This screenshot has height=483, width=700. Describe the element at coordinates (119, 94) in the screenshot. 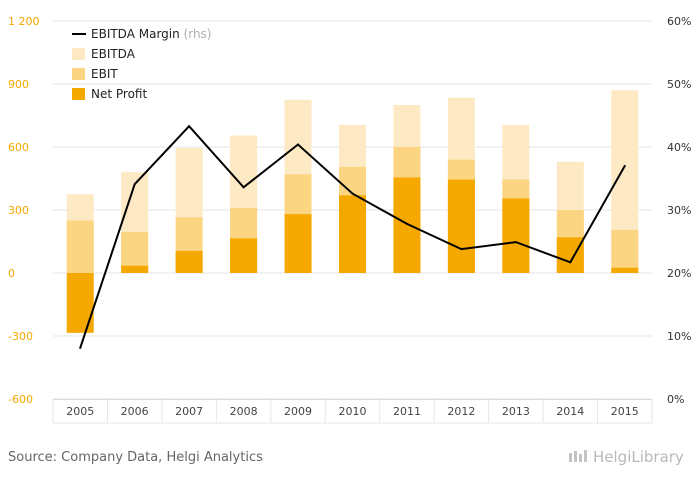

I see `legend-item-net-profit-label: Net Profit` at that location.